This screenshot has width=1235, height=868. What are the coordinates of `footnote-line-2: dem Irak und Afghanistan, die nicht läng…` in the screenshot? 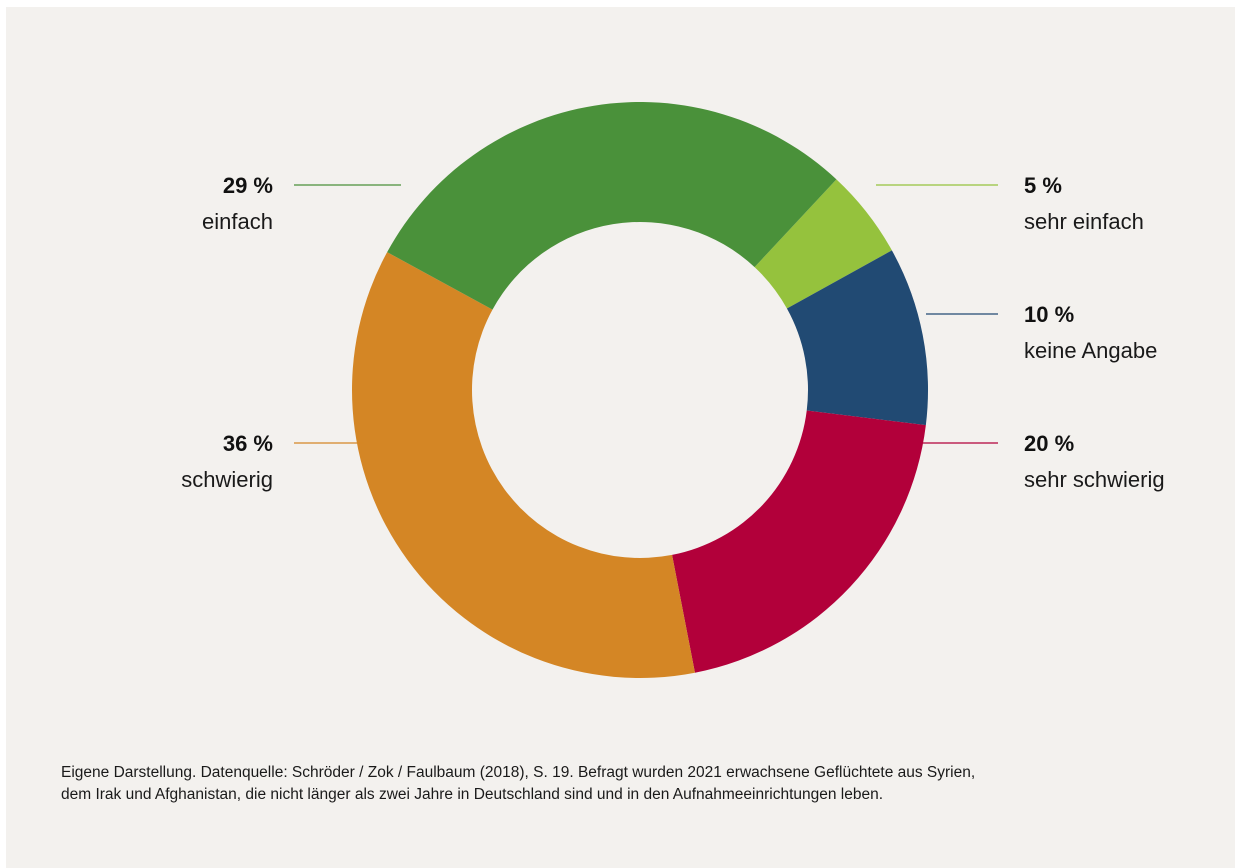 It's located at (472, 794).